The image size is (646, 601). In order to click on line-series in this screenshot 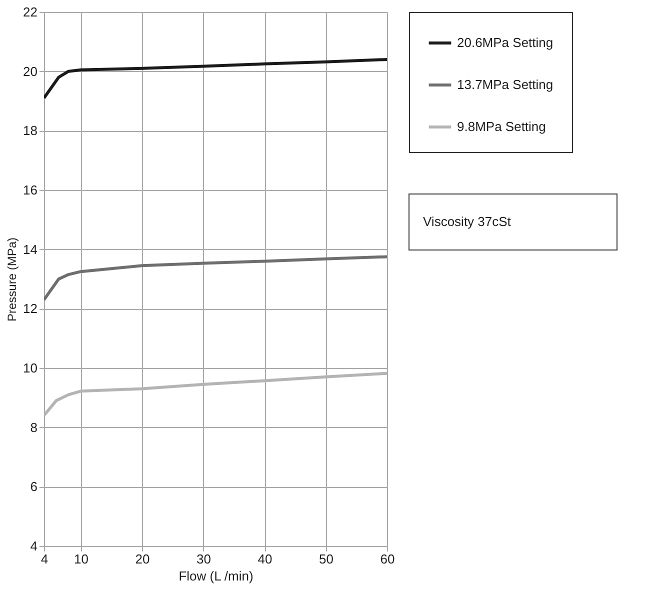, I will do `click(215, 278)`.